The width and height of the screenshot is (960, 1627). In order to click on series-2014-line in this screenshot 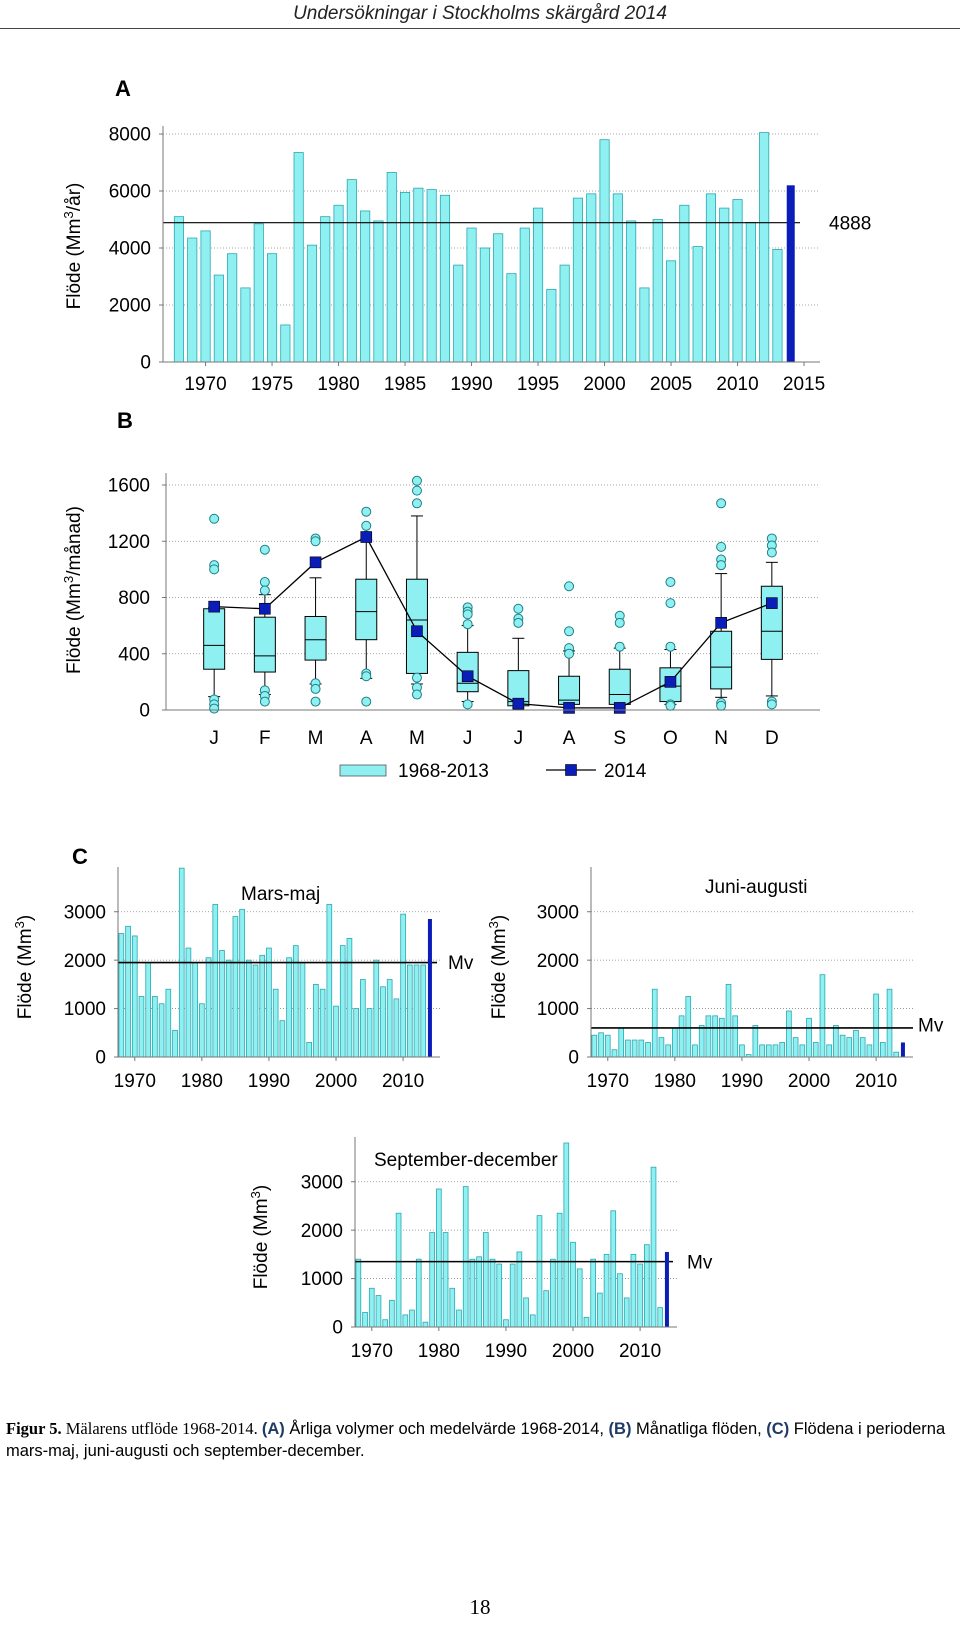, I will do `click(493, 622)`.